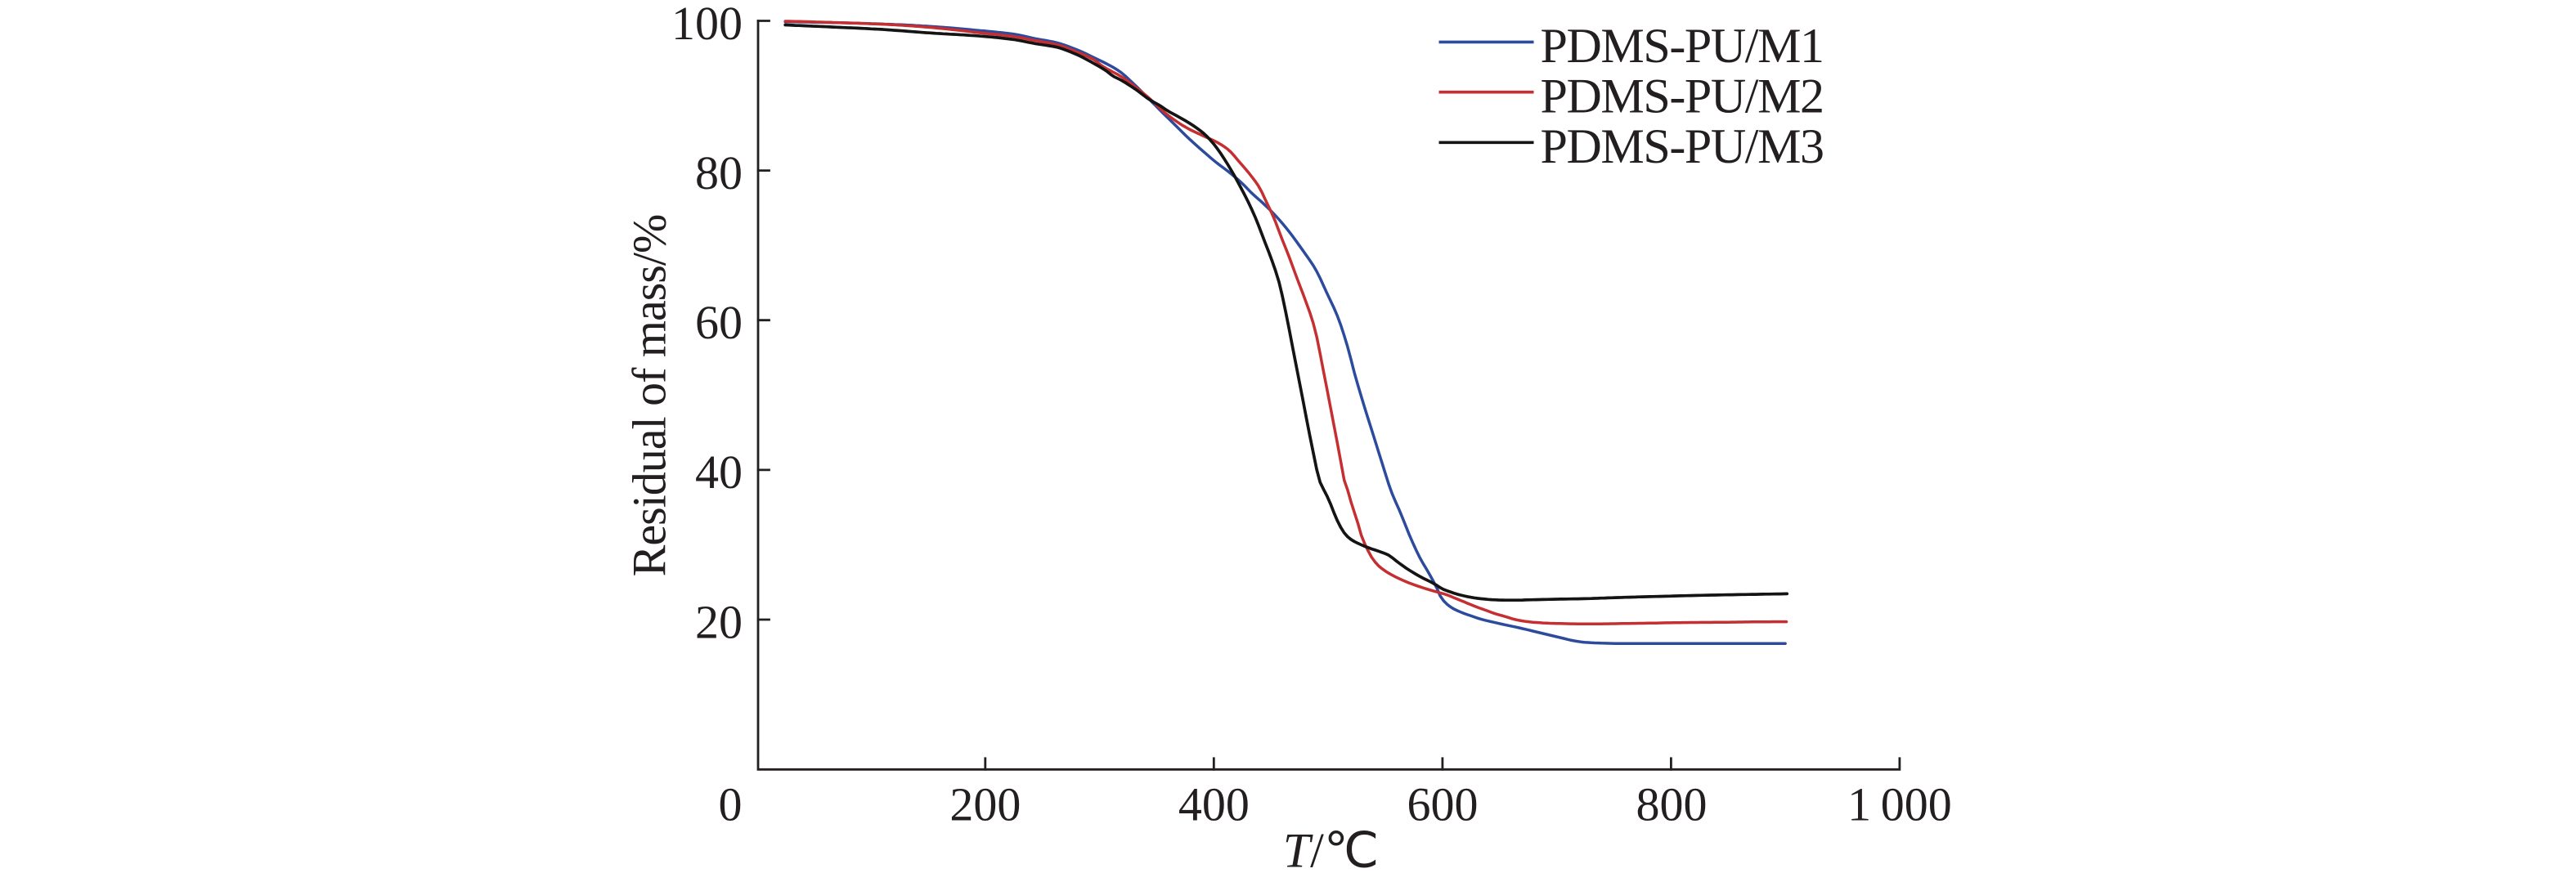 This screenshot has height=882, width=2576. What do you see at coordinates (1331, 851) in the screenshot?
I see `svg-text: T/℃` at bounding box center [1331, 851].